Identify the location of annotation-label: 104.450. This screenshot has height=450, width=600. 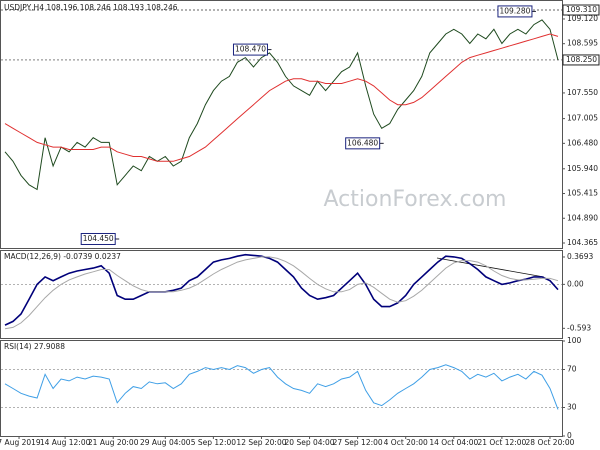
(98, 238).